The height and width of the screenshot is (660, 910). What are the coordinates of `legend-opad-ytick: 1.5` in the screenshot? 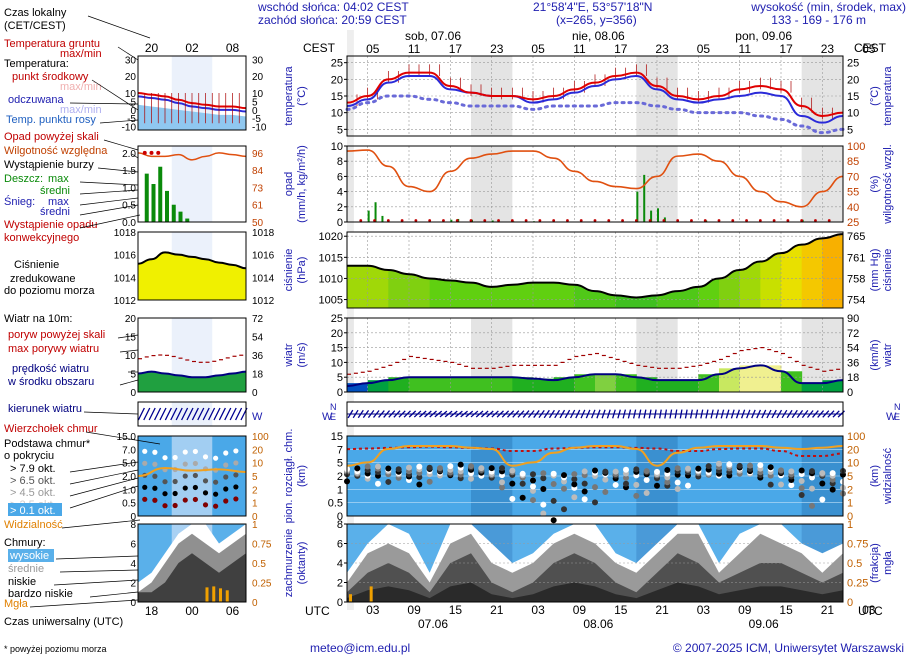 It's located at (129, 171).